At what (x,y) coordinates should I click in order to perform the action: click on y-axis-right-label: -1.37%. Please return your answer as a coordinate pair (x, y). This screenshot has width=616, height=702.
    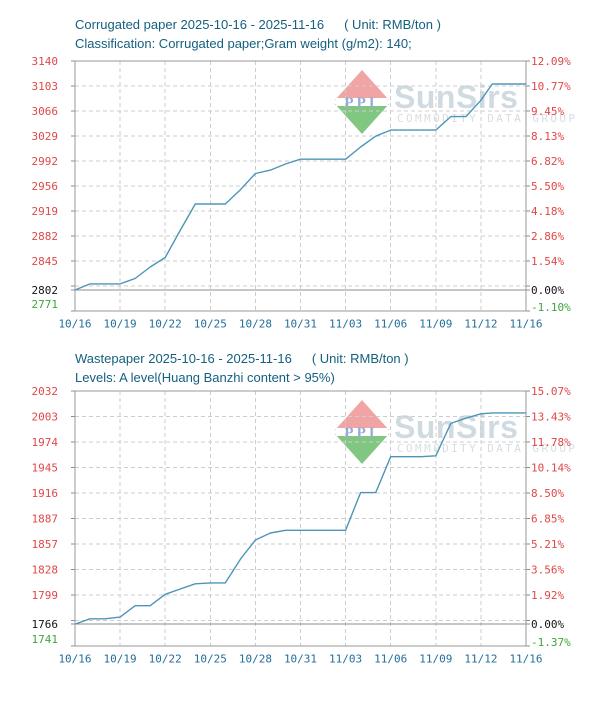
    Looking at the image, I should click on (551, 642).